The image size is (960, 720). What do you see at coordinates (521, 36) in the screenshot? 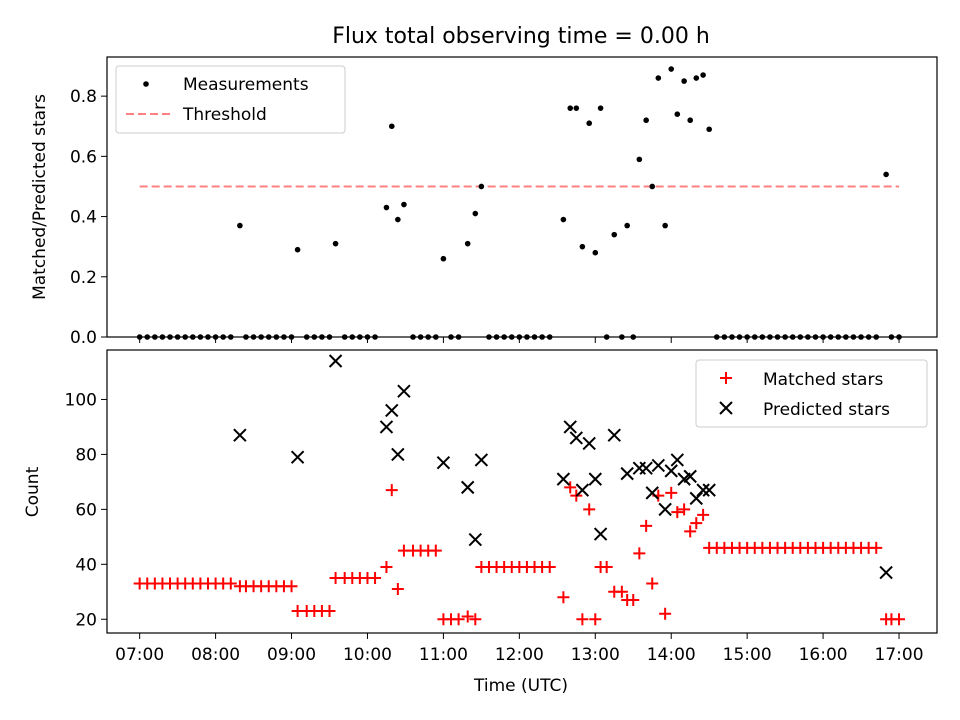
I see `chart-title: Flux total observing time = 0.00 h` at bounding box center [521, 36].